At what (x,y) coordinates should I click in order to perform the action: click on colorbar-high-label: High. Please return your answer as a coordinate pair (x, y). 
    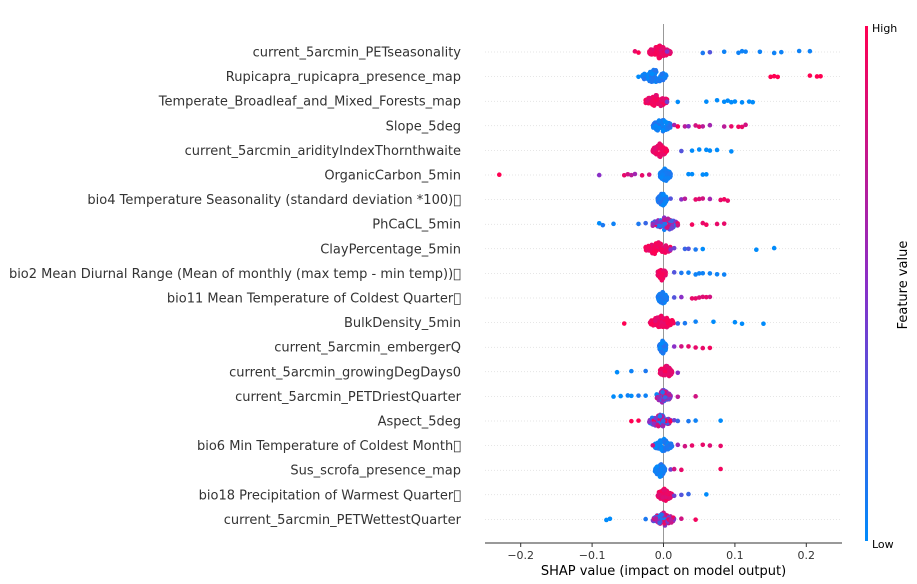
    Looking at the image, I should click on (884, 28).